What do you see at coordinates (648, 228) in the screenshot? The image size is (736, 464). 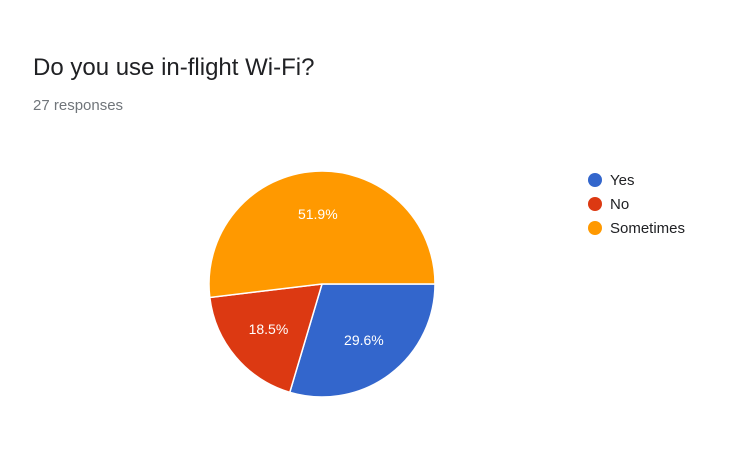 I see `legend-label-sometimes: Sometimes` at bounding box center [648, 228].